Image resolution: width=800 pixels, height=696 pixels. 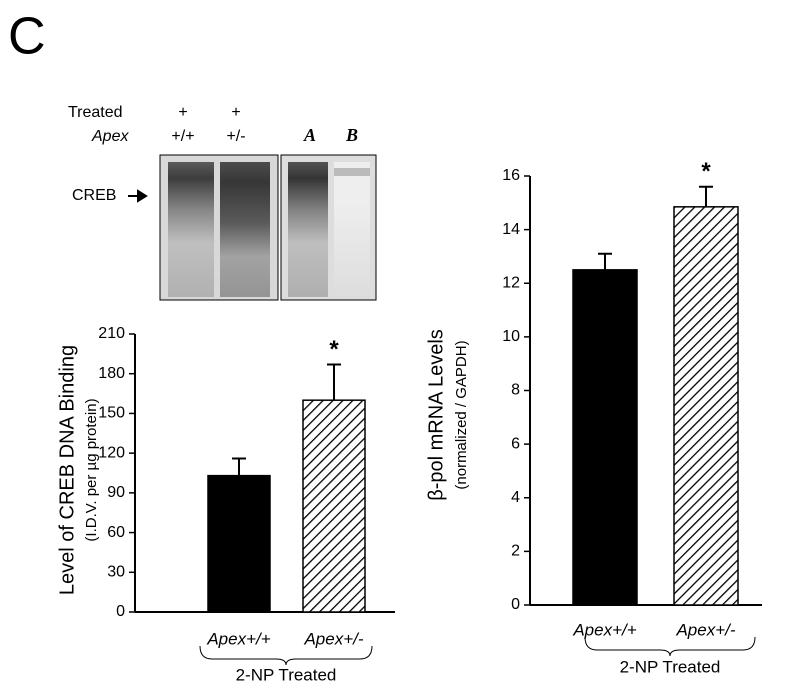 What do you see at coordinates (138, 196) in the screenshot?
I see `band-arrow` at bounding box center [138, 196].